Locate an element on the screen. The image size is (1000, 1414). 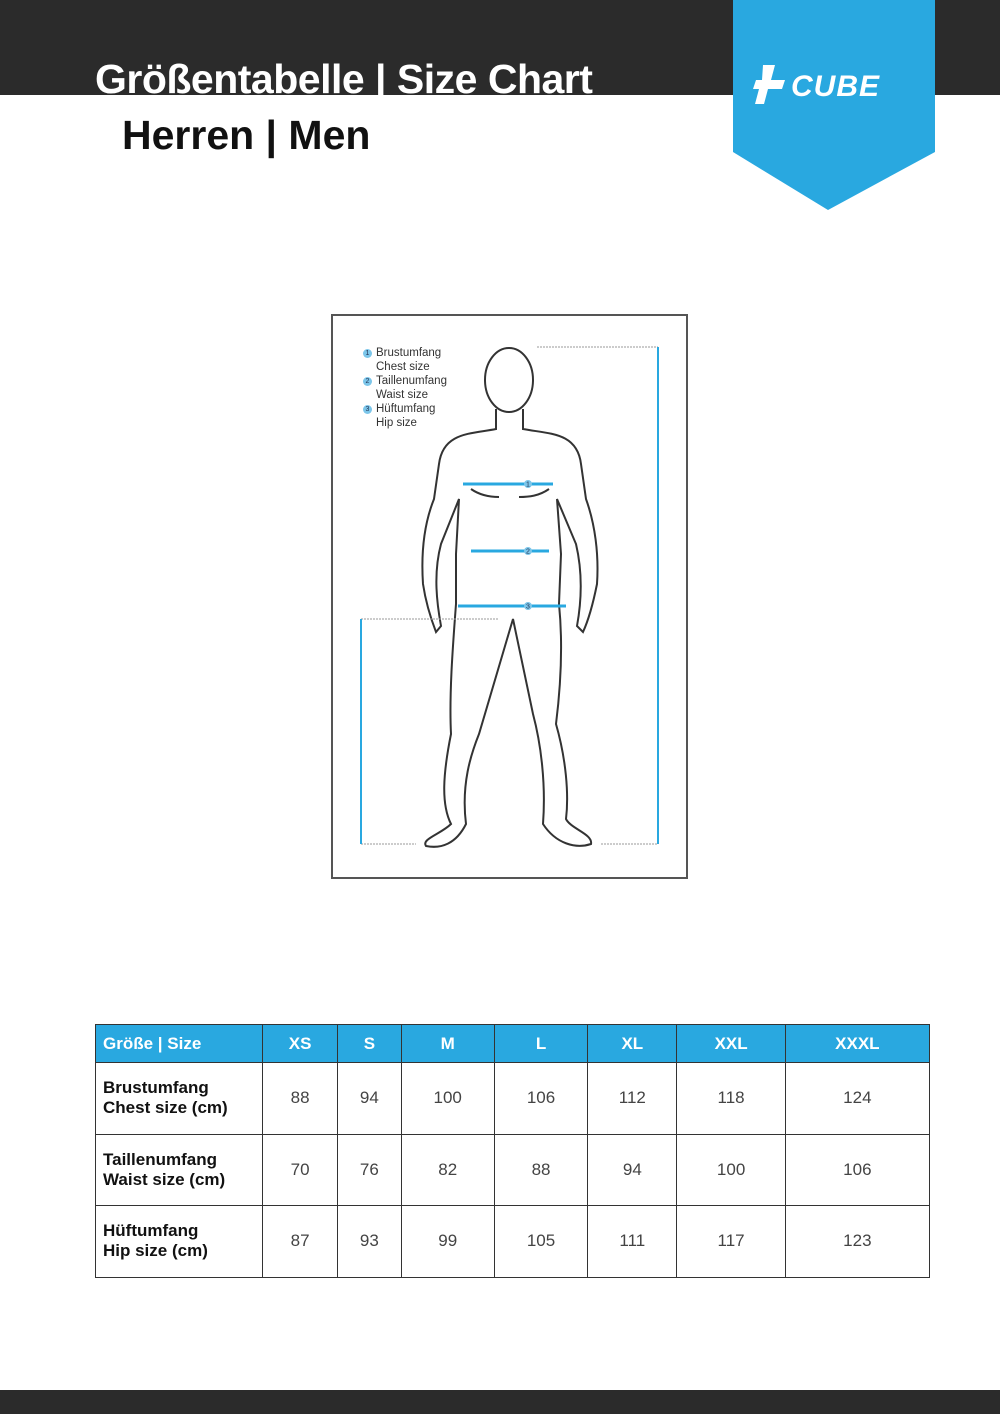
legend-number: 1 is located at coordinates (367, 353).